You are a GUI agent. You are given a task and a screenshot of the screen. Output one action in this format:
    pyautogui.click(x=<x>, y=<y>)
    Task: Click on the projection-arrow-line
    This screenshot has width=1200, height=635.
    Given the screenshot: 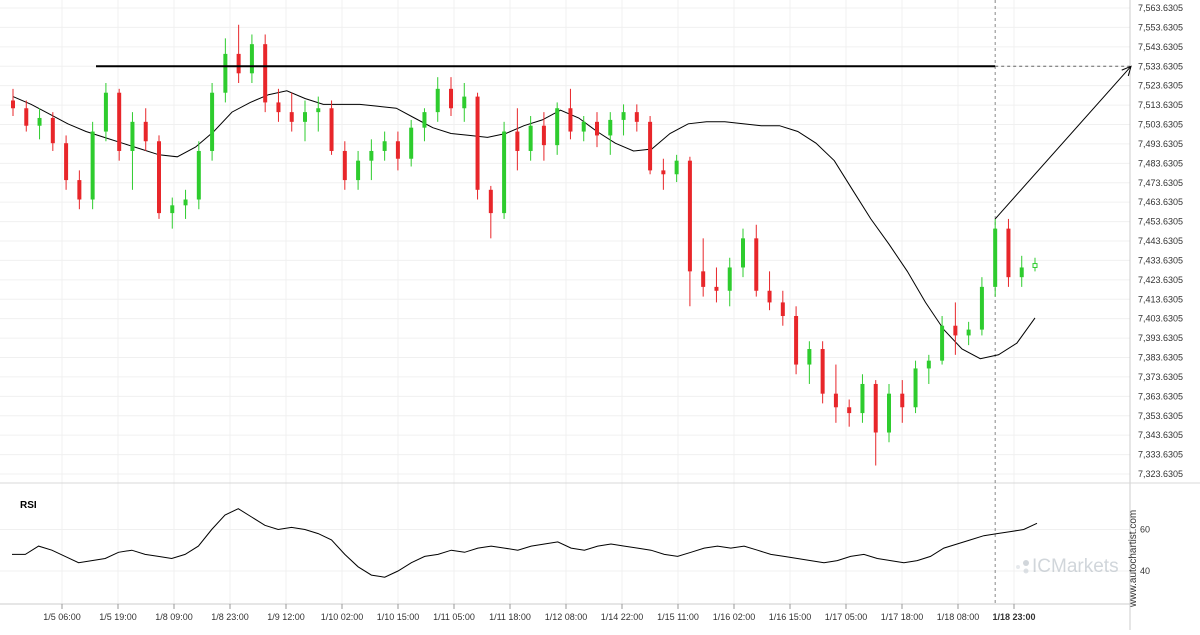 What is the action you would take?
    pyautogui.click(x=1063, y=142)
    